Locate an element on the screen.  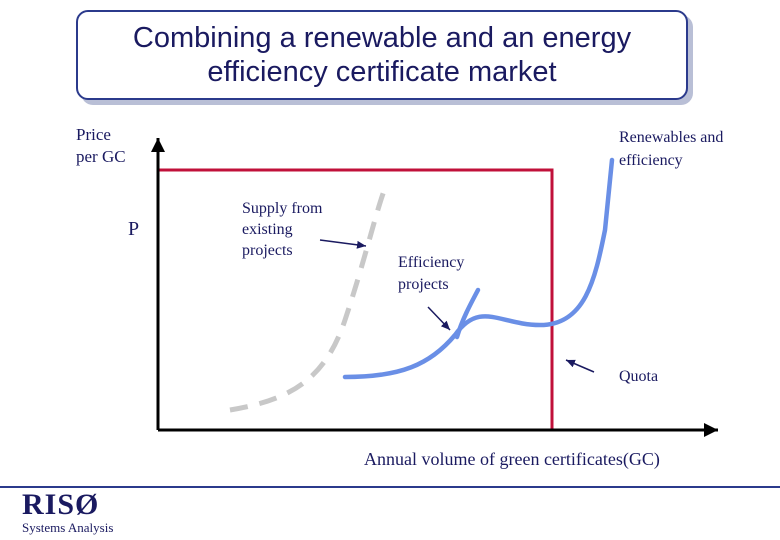
efficiency-projects-line-1: Efficiency is located at coordinates (431, 262).